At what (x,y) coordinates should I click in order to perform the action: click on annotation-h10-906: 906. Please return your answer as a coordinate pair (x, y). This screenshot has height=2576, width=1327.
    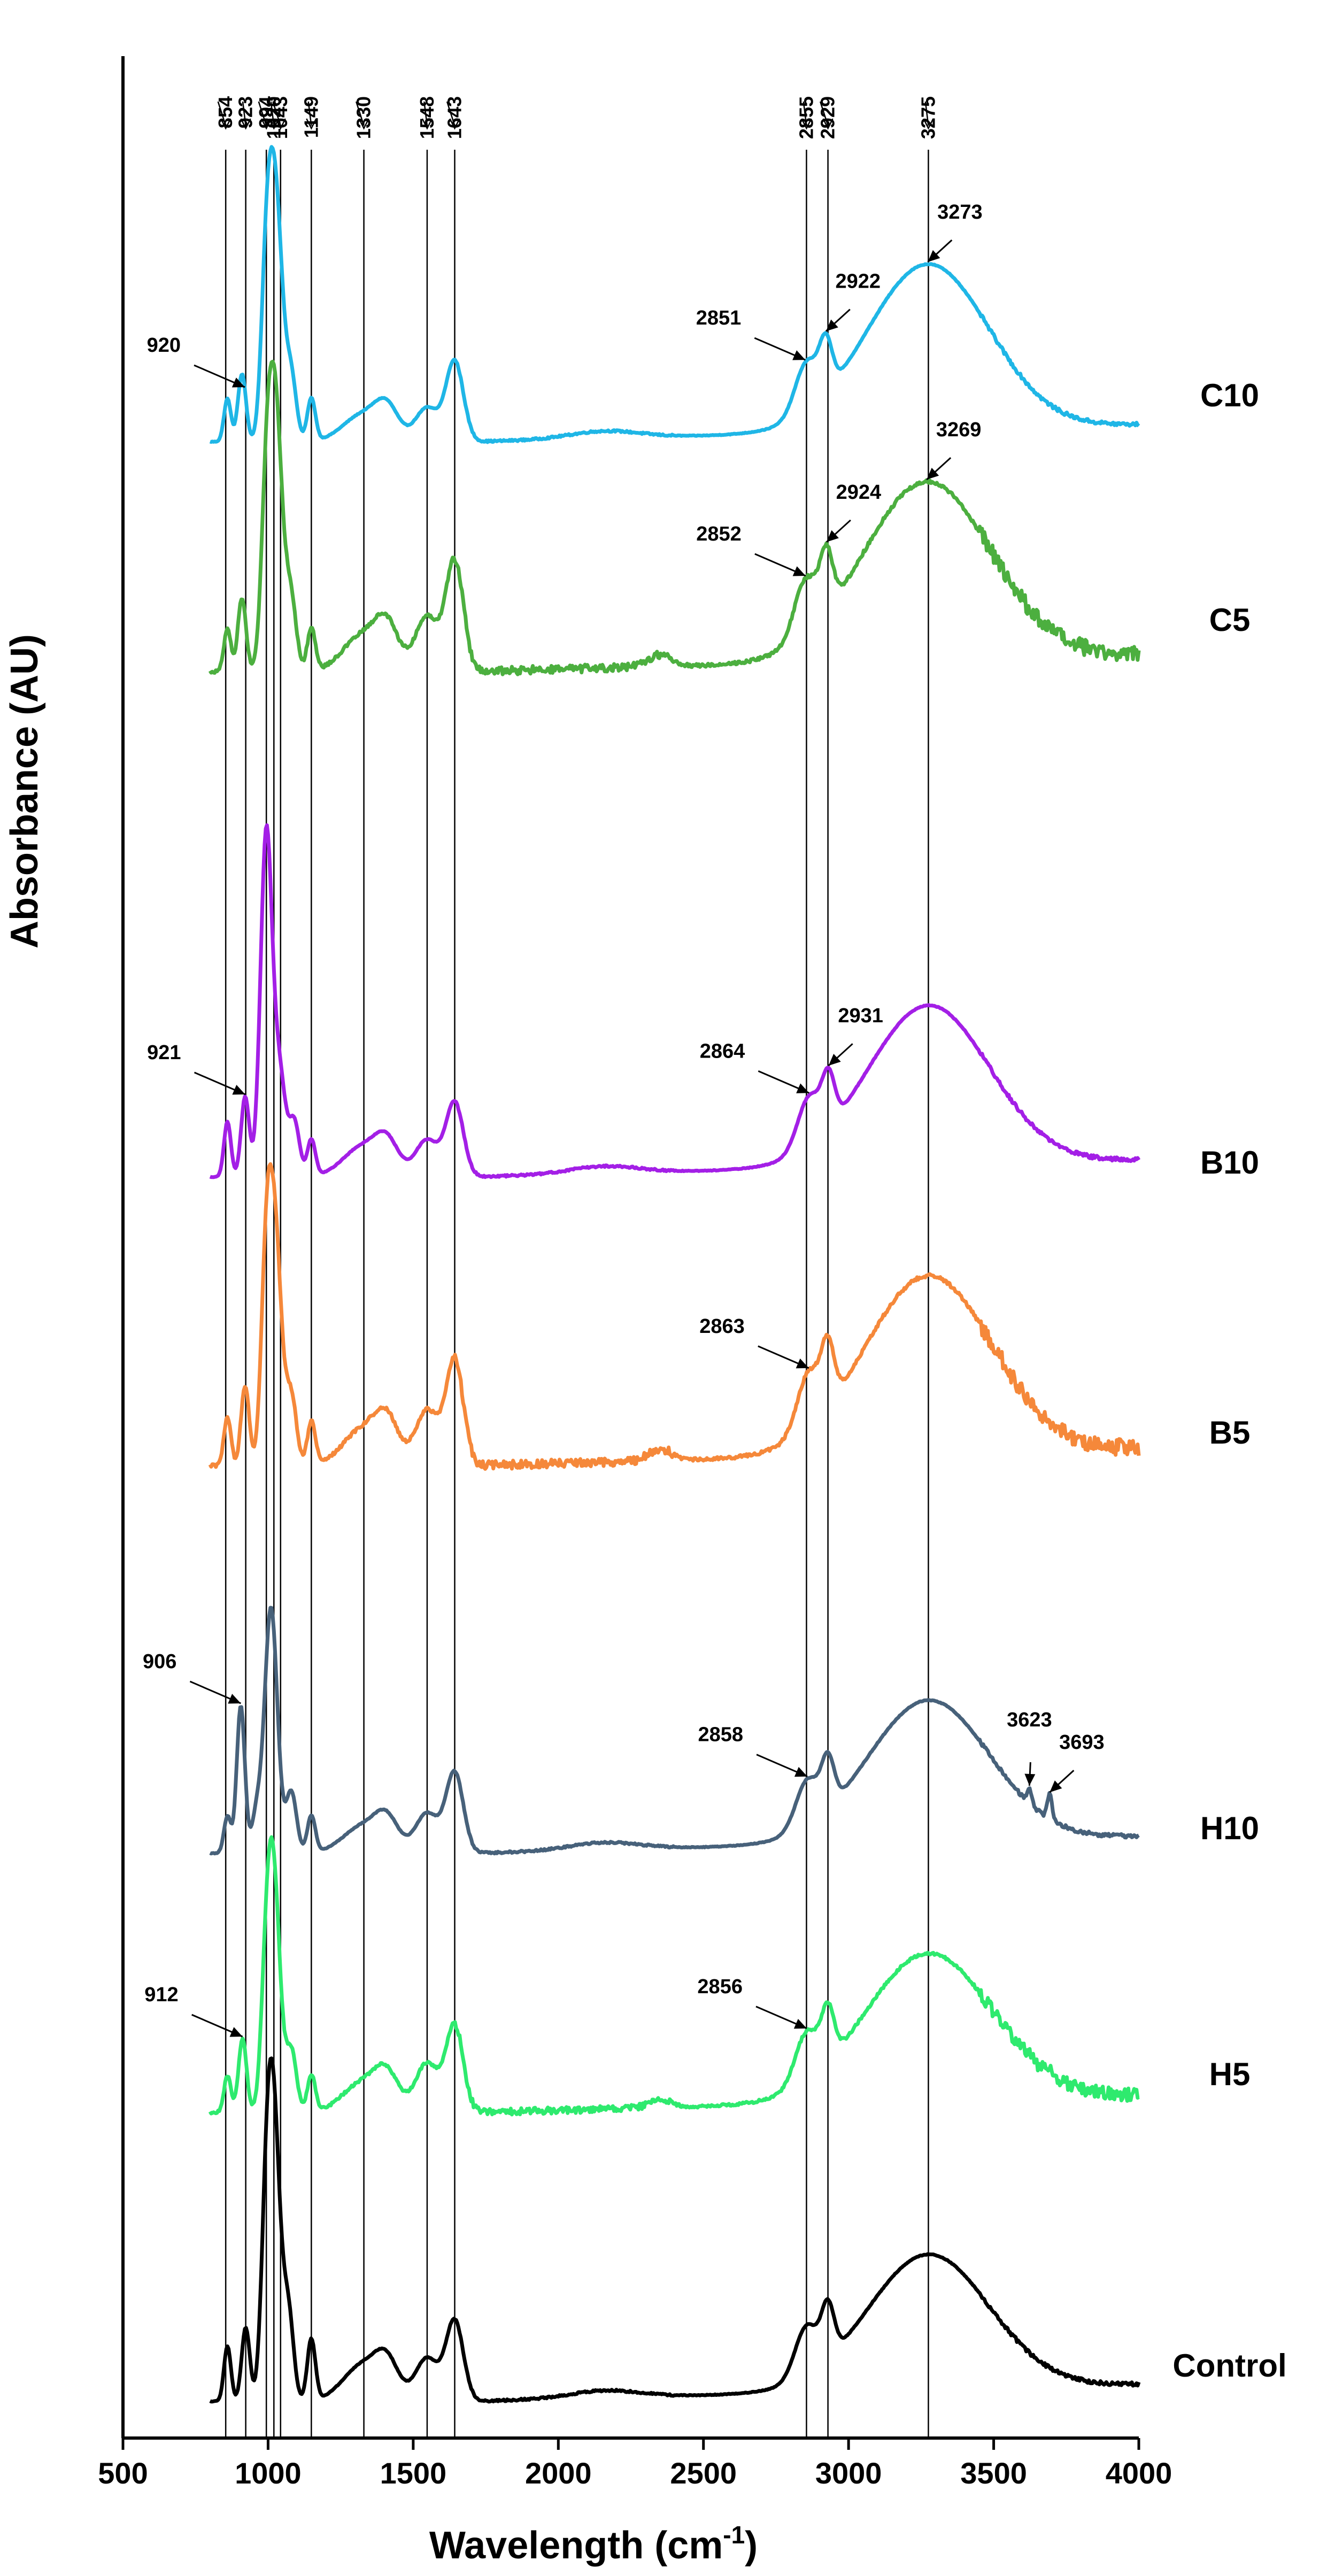
    Looking at the image, I should click on (192, 1678).